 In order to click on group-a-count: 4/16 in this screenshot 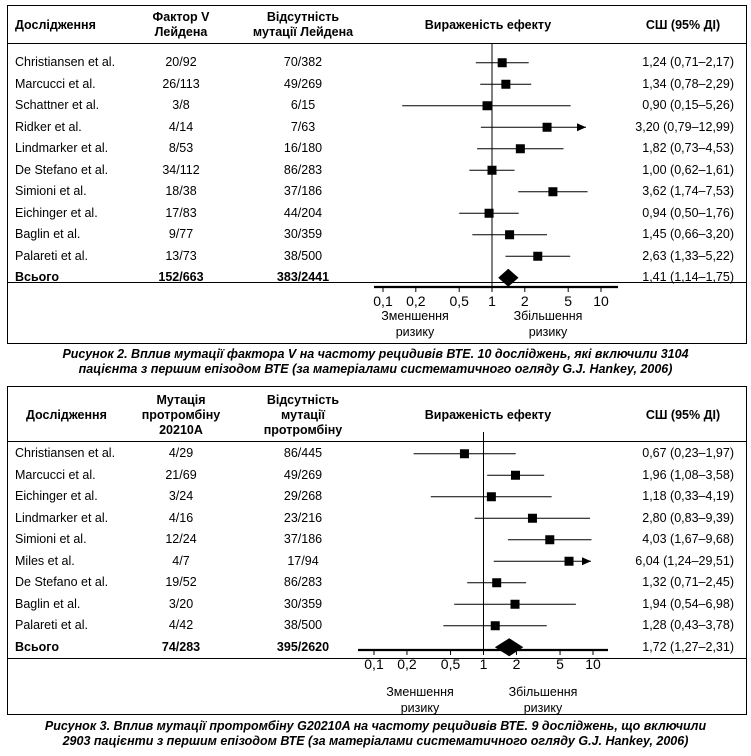, I will do `click(181, 517)`.